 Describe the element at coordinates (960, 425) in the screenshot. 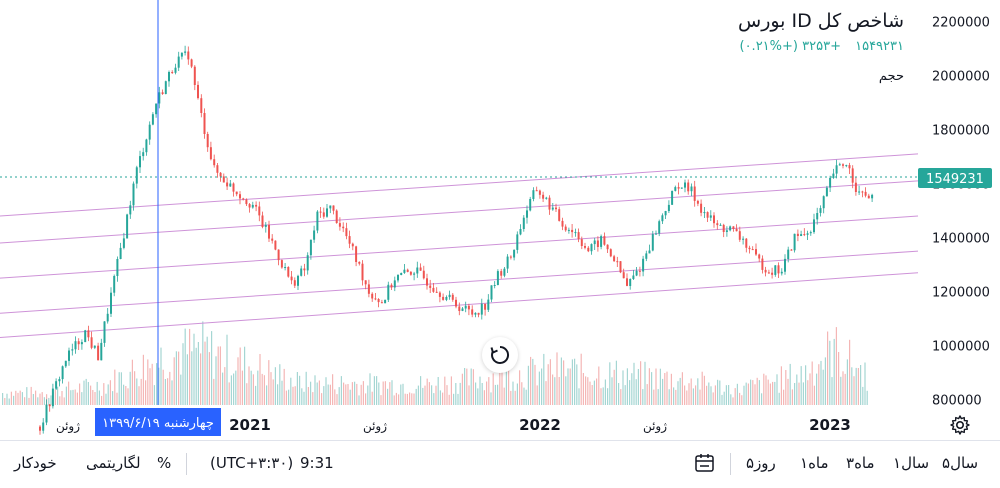

I see `settings-button` at that location.